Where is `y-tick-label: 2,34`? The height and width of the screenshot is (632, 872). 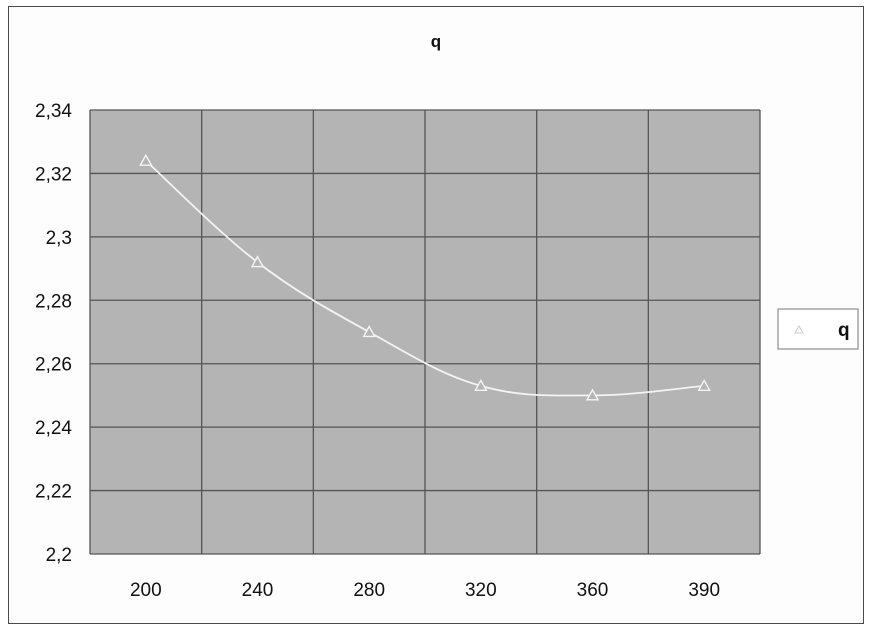
y-tick-label: 2,34 is located at coordinates (53, 111).